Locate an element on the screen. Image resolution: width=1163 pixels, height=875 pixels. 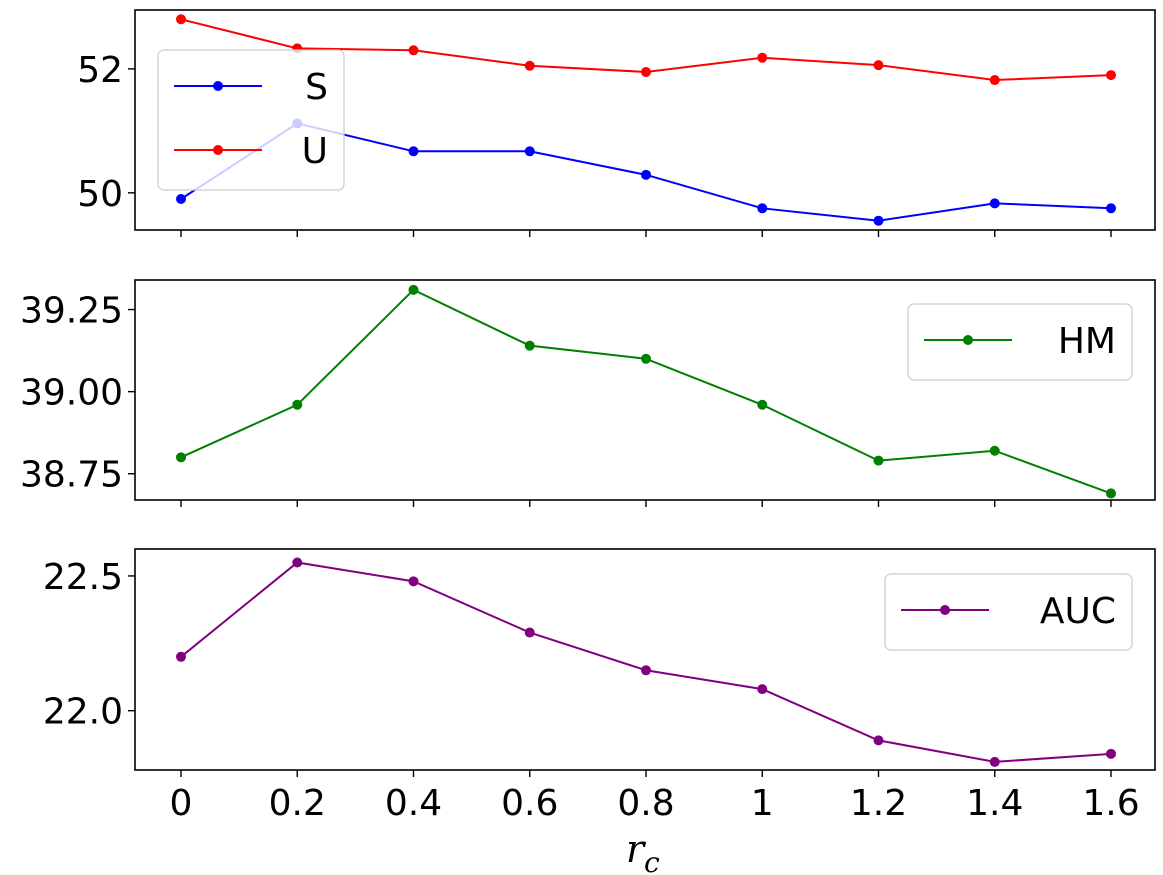
x-tick-label: 0.8 is located at coordinates (645, 803).